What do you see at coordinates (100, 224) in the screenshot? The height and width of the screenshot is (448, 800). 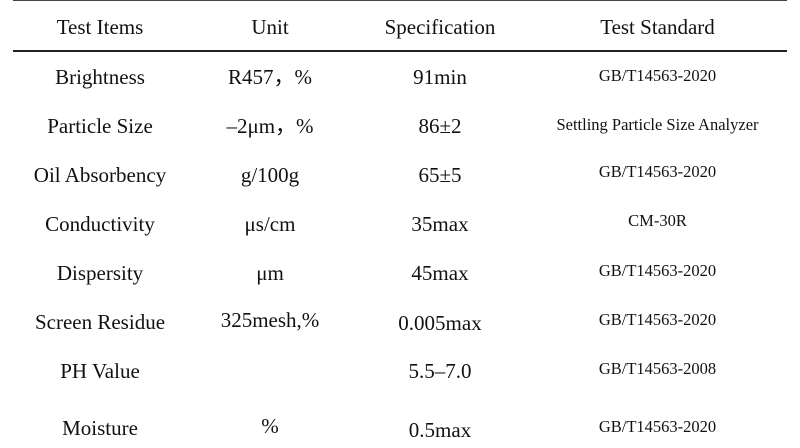 I see `cell-test-item: Conductivity` at bounding box center [100, 224].